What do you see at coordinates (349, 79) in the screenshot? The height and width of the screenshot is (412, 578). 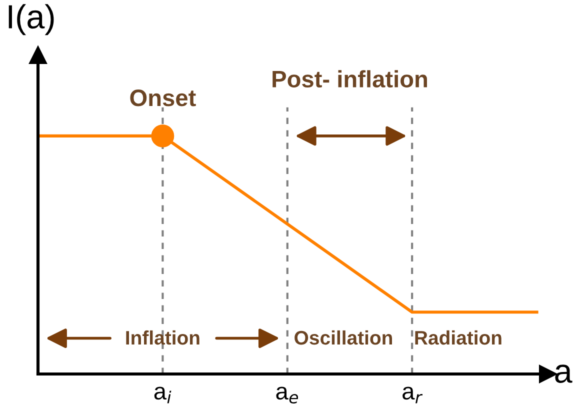 I see `text: Post- inflation` at bounding box center [349, 79].